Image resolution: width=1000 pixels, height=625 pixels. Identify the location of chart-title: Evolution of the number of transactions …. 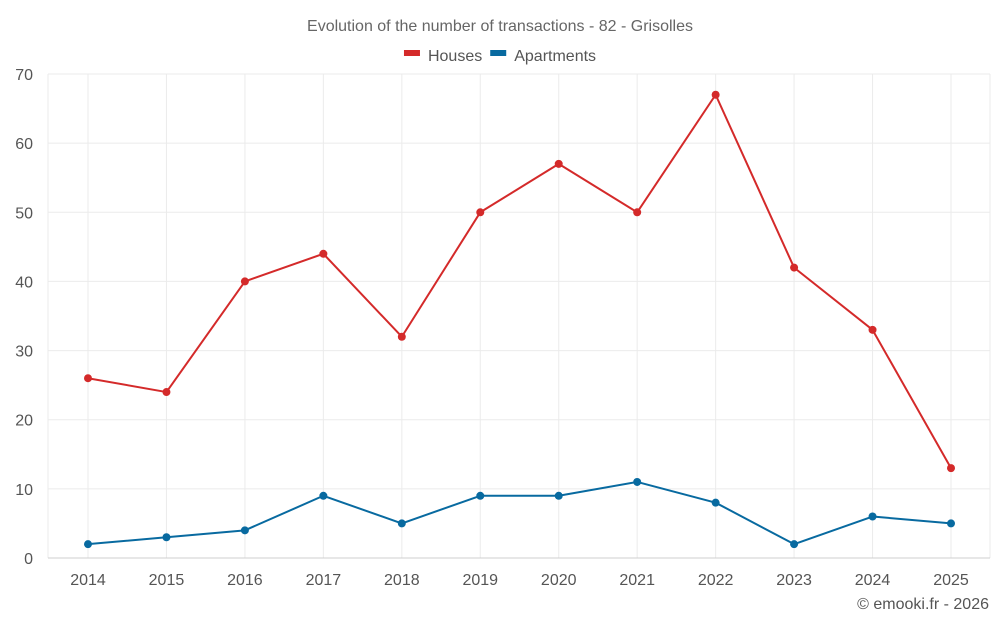
(500, 26).